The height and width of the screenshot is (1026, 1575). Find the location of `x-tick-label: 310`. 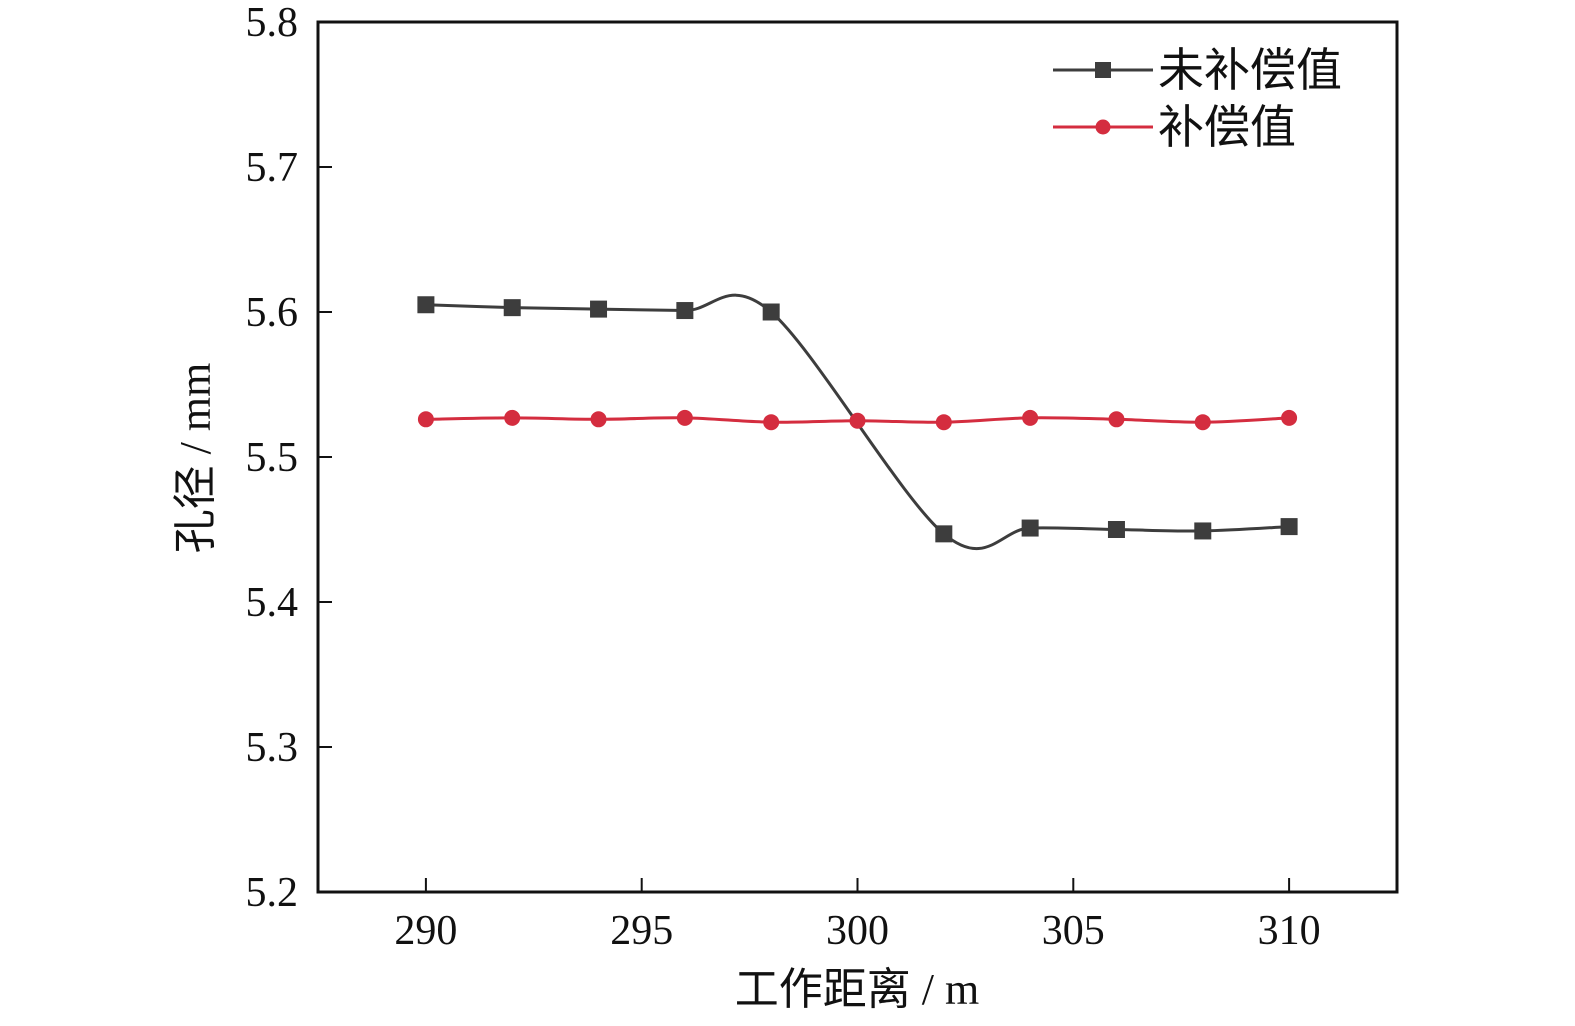

x-tick-label: 310 is located at coordinates (1289, 931).